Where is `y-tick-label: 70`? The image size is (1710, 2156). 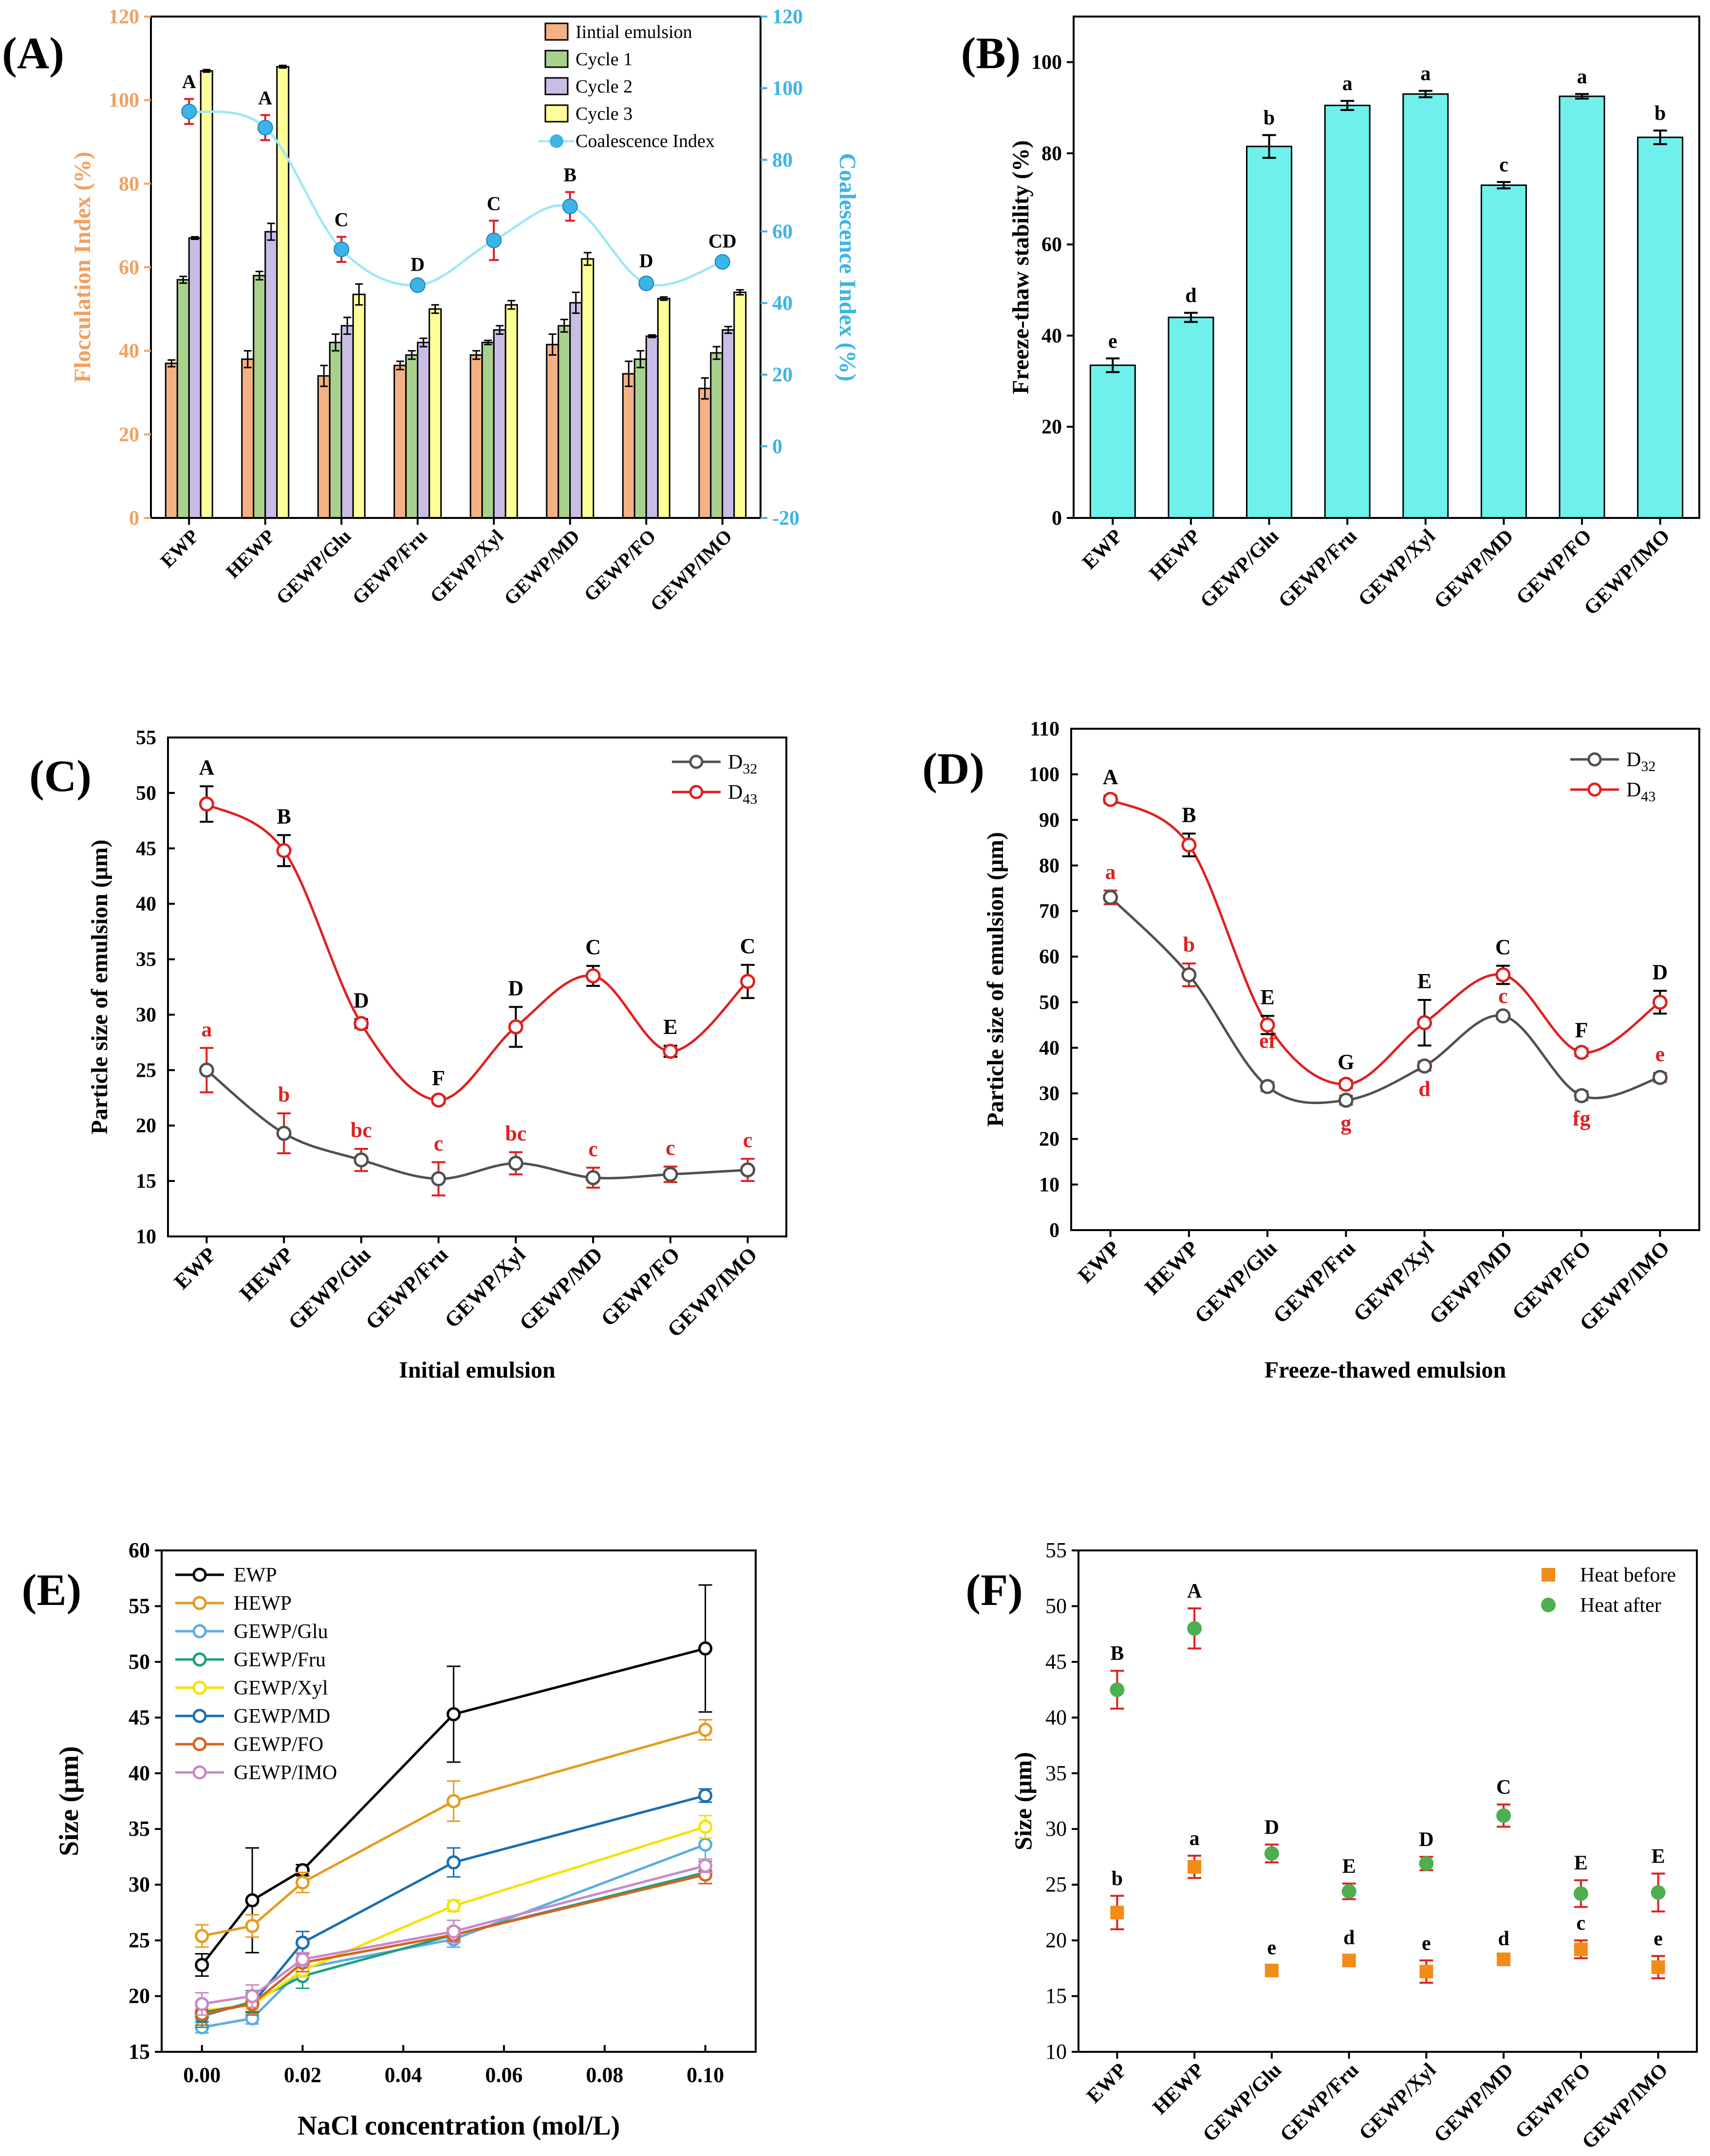
y-tick-label: 70 is located at coordinates (1049, 912).